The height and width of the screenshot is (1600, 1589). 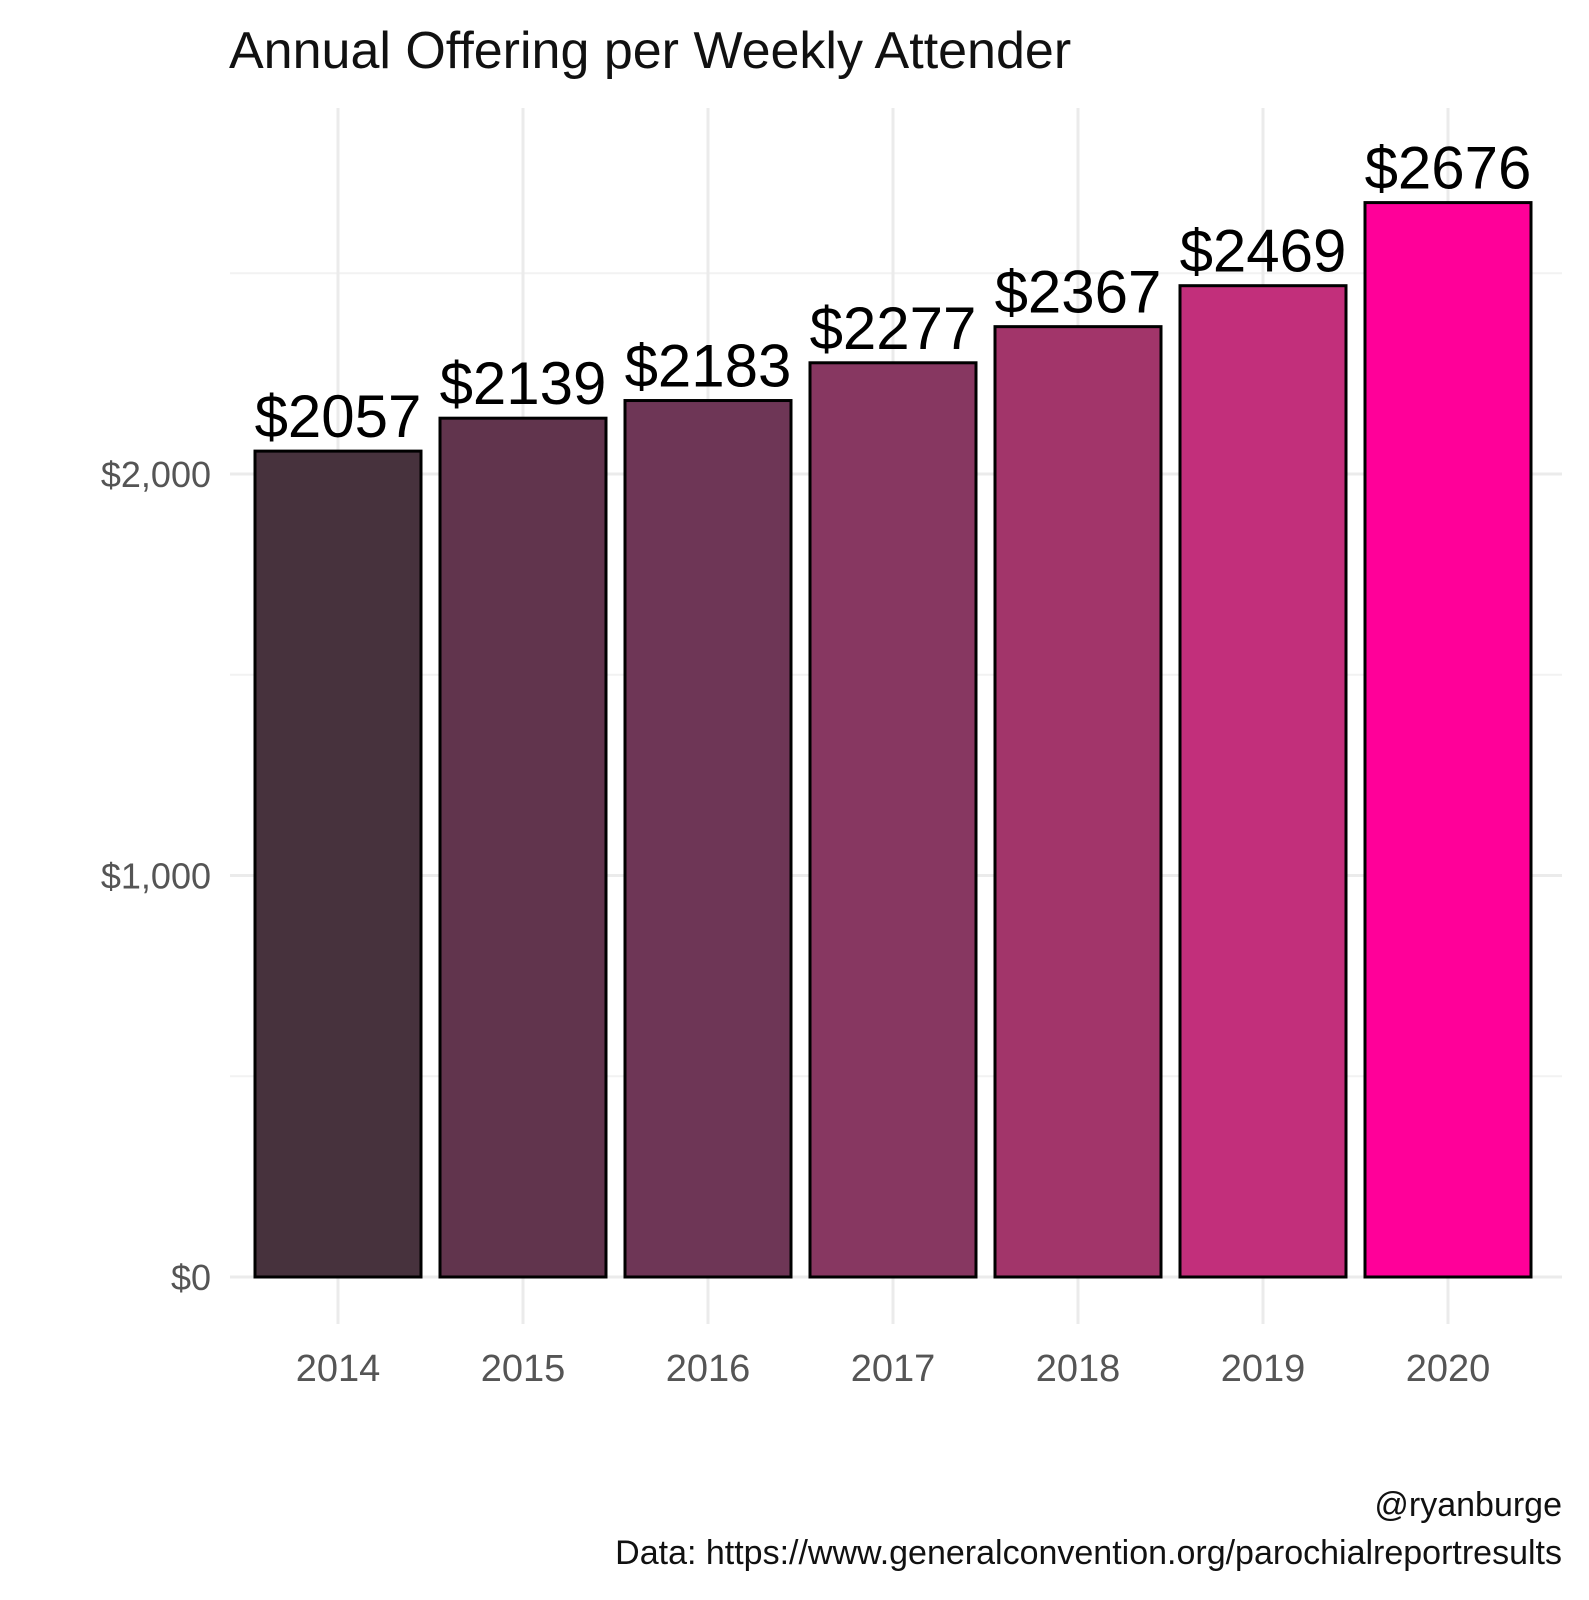 What do you see at coordinates (893, 820) in the screenshot?
I see `bar-2017` at bounding box center [893, 820].